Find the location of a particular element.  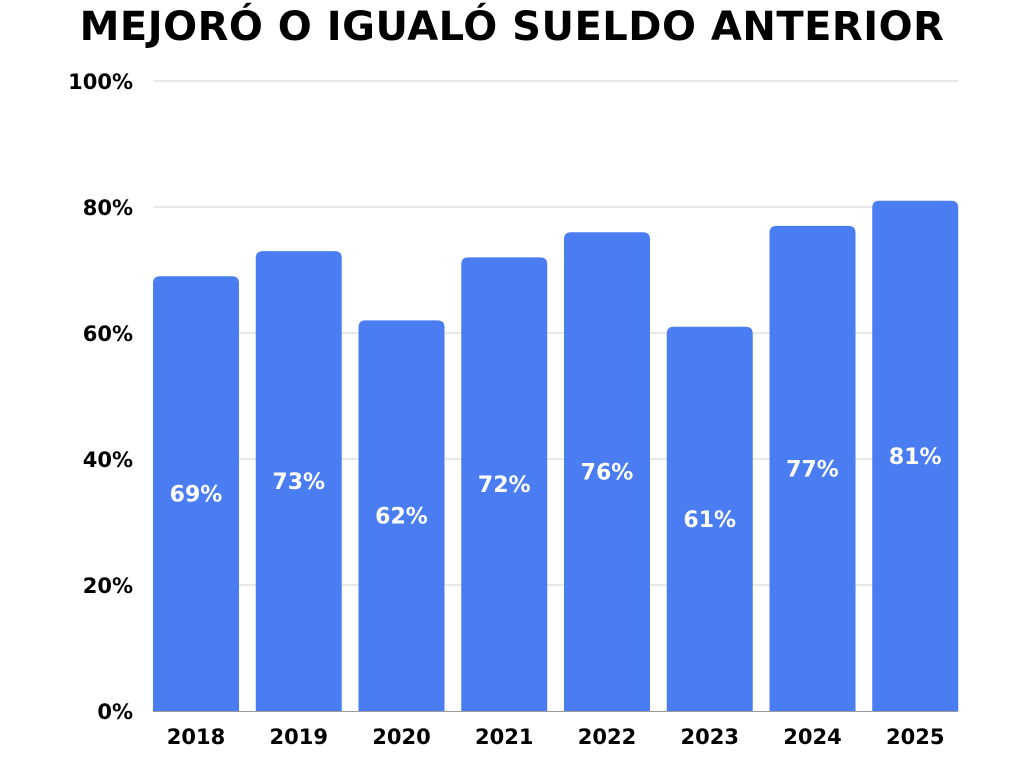

y-tick-label: 0% is located at coordinates (115, 712).